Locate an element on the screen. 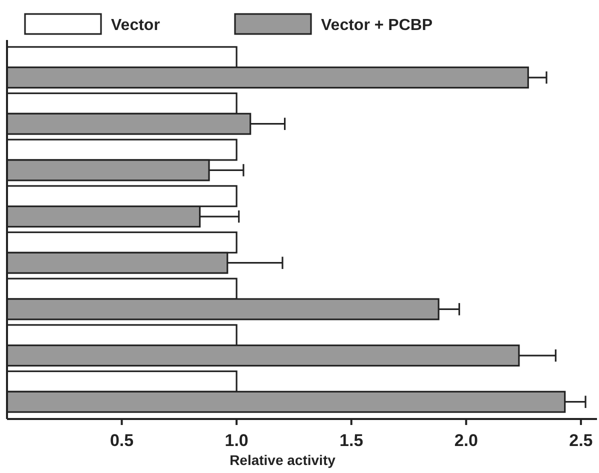 This screenshot has width=599, height=473. legend-label: Vector + PCBP is located at coordinates (377, 25).